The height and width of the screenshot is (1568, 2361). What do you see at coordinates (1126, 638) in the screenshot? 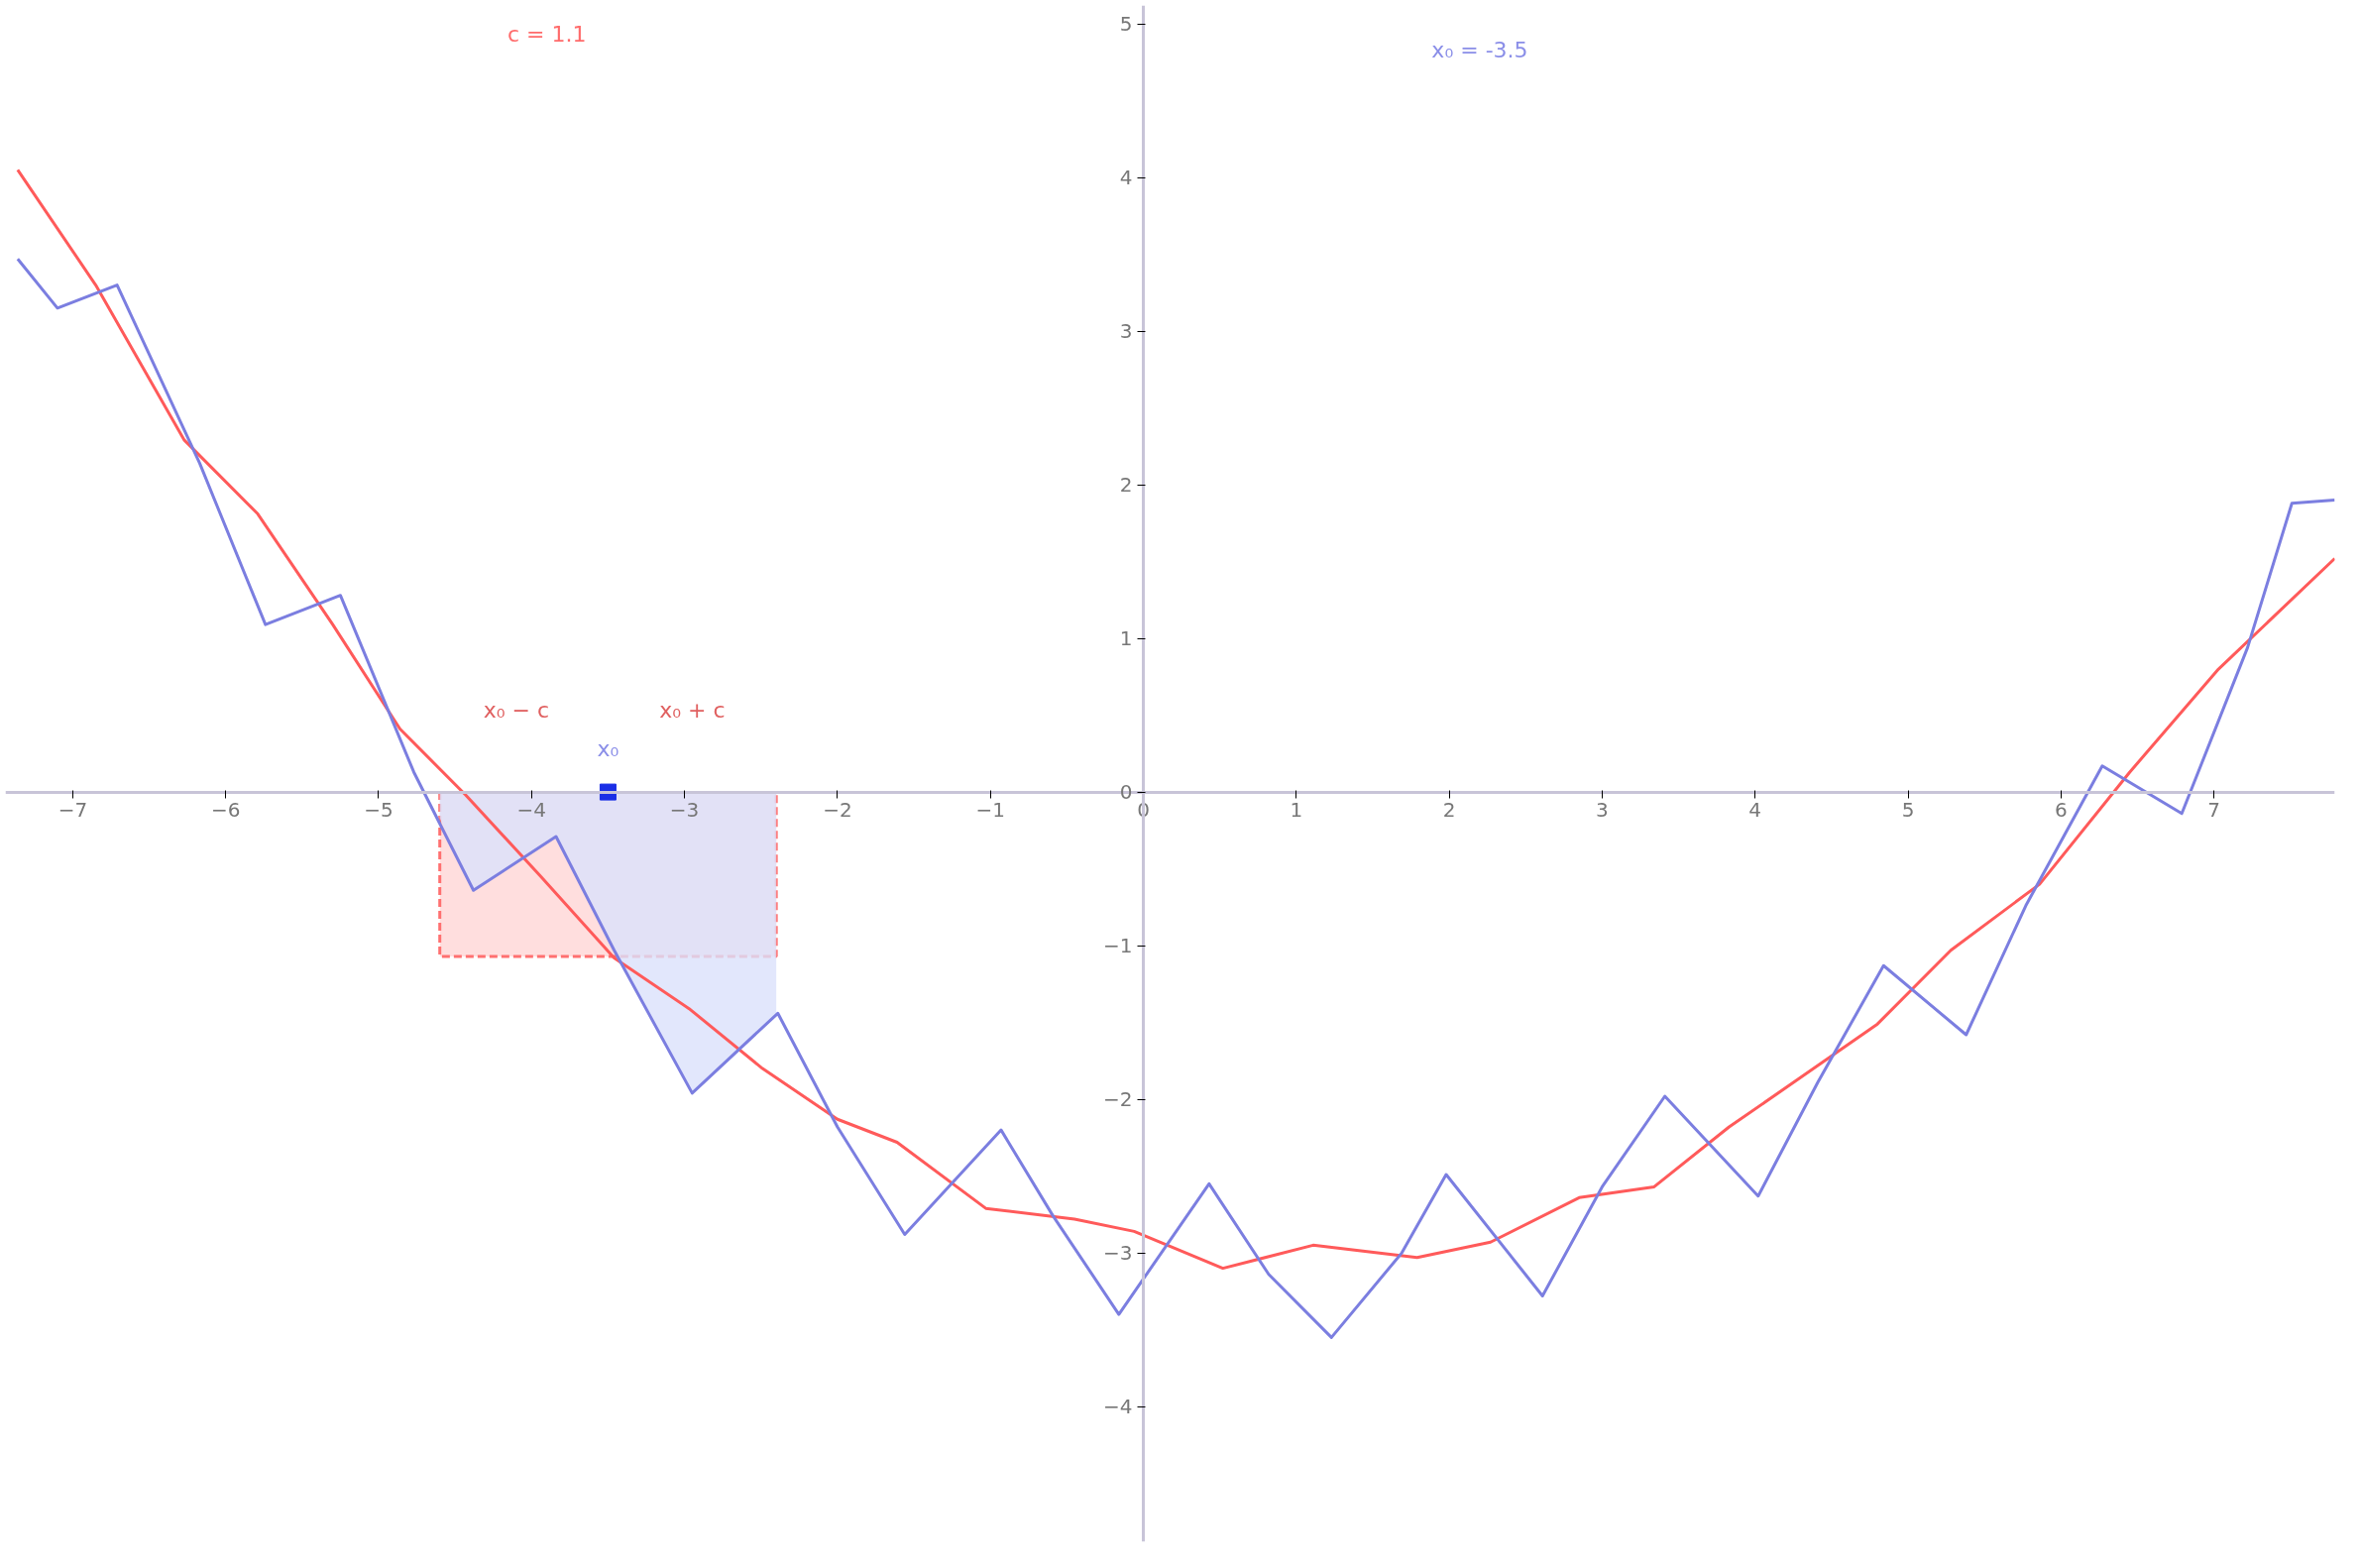
I see `y-tick-label: 1` at bounding box center [1126, 638].